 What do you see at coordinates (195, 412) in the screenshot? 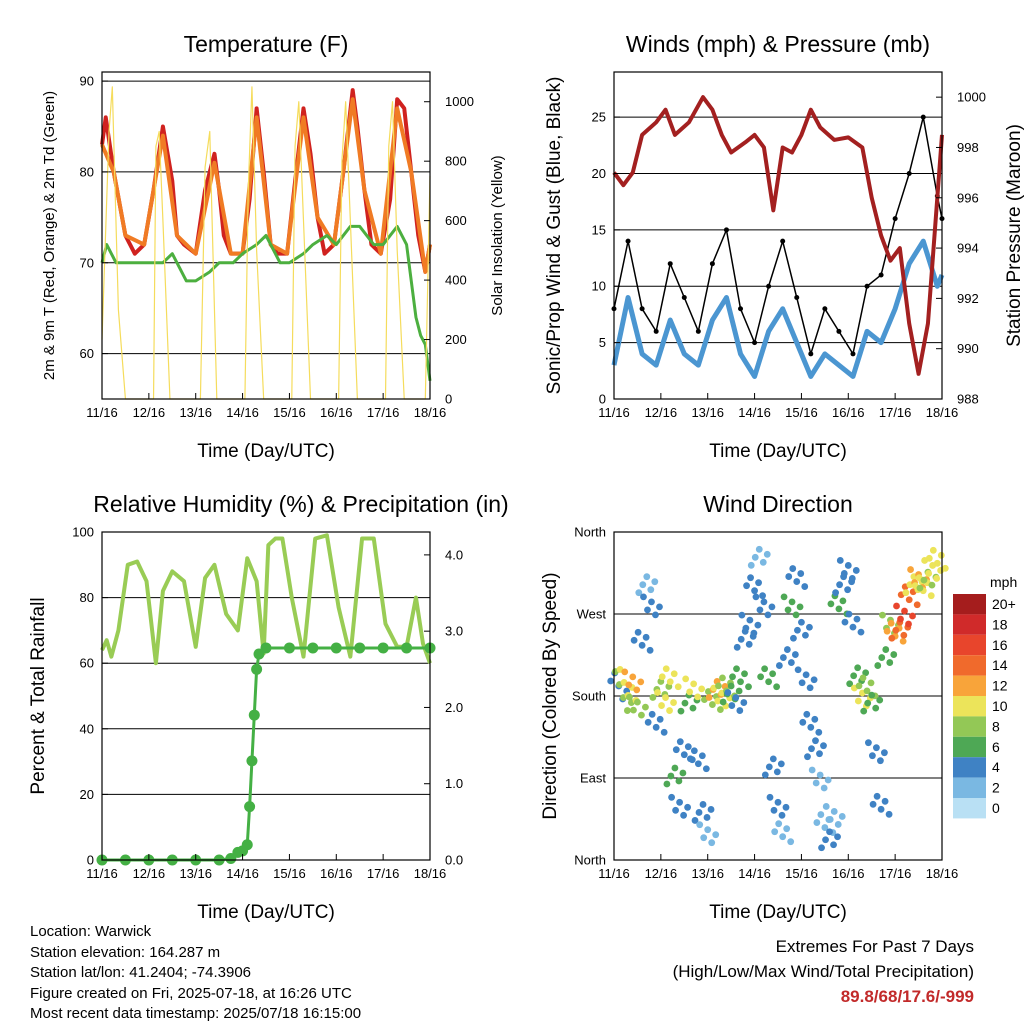
I see `x-tick-label: 13/16` at bounding box center [195, 412].